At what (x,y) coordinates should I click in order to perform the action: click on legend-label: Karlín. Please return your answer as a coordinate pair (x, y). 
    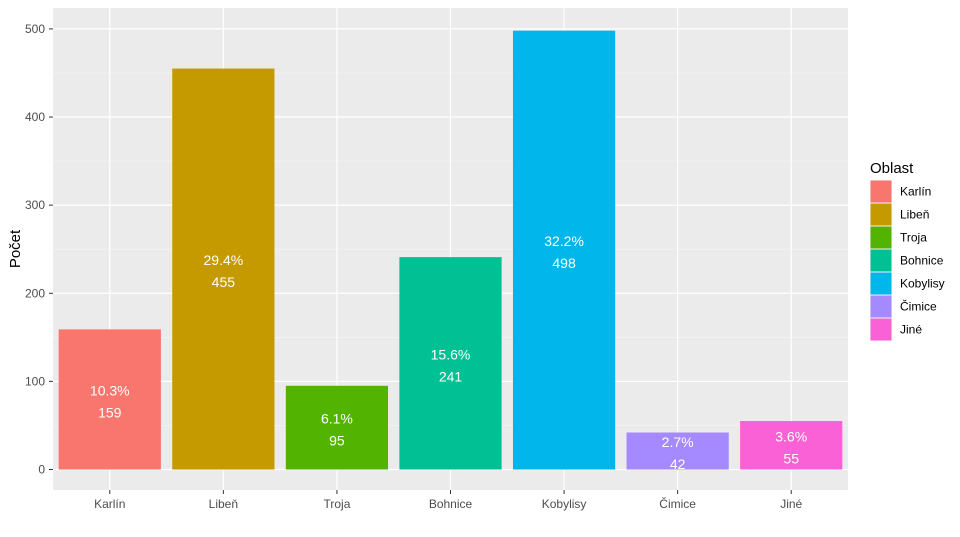
    Looking at the image, I should click on (915, 192).